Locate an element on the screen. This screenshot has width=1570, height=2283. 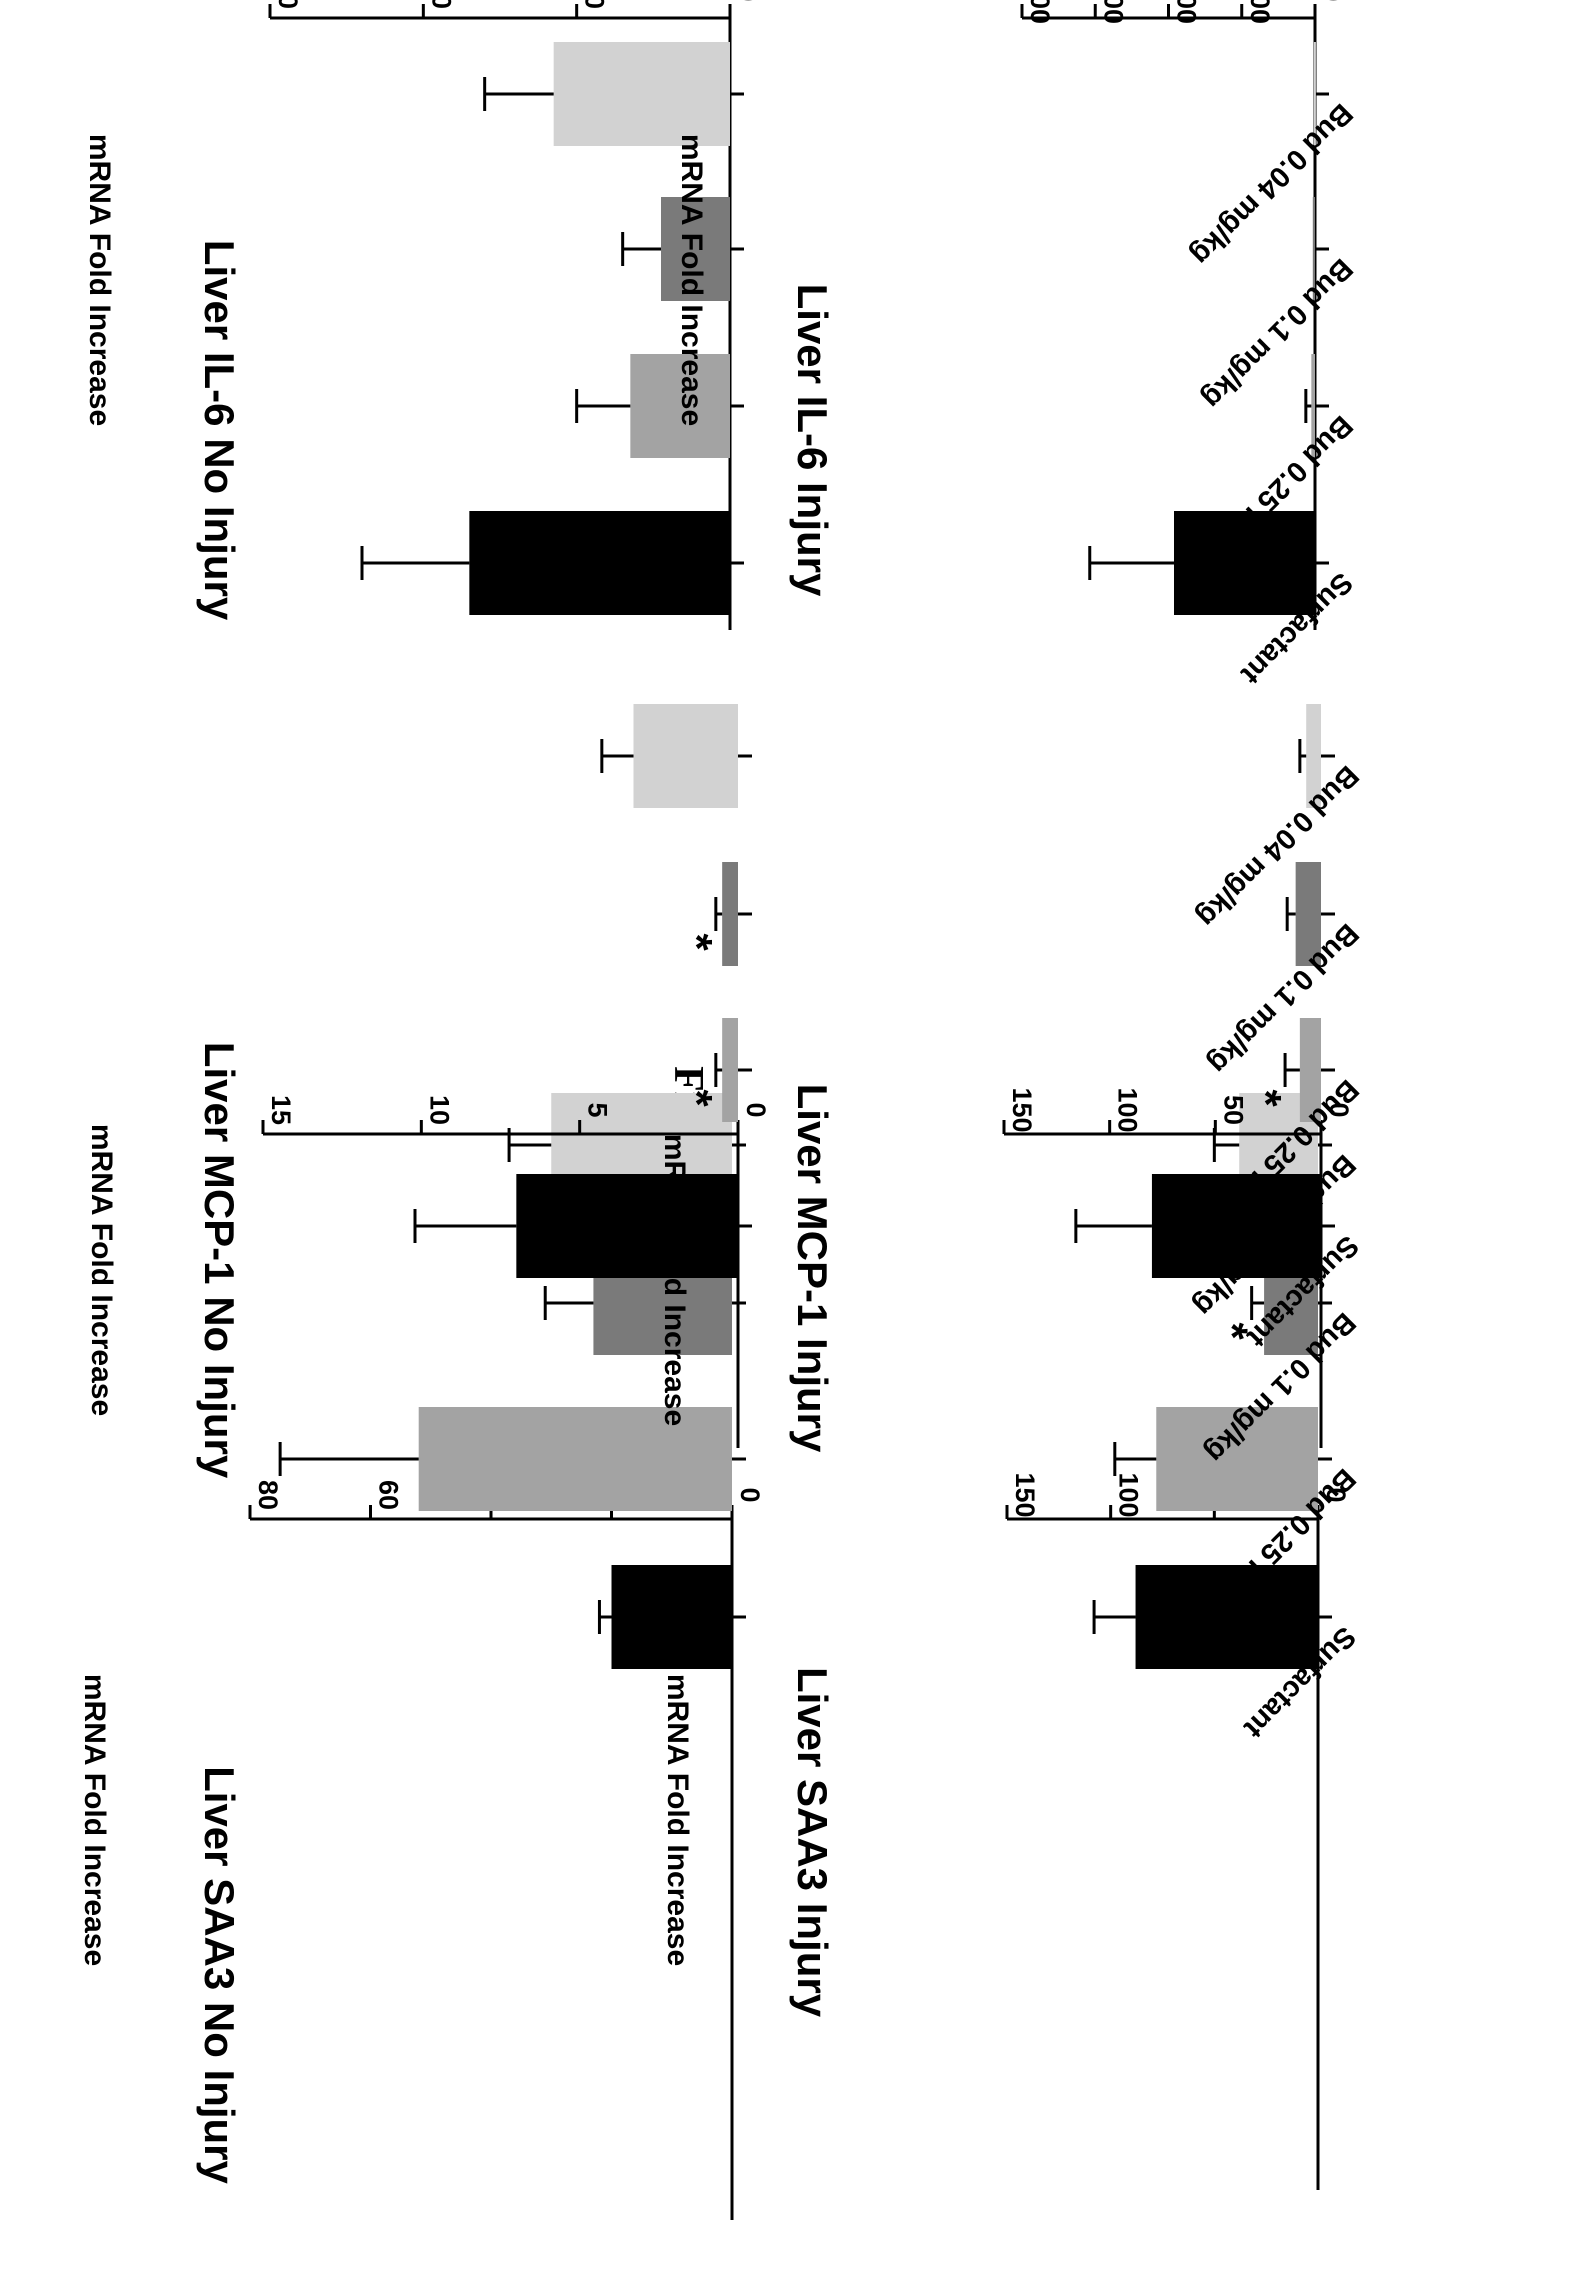
value-tick-label-8000: 8000 is located at coordinates (1040, 12).